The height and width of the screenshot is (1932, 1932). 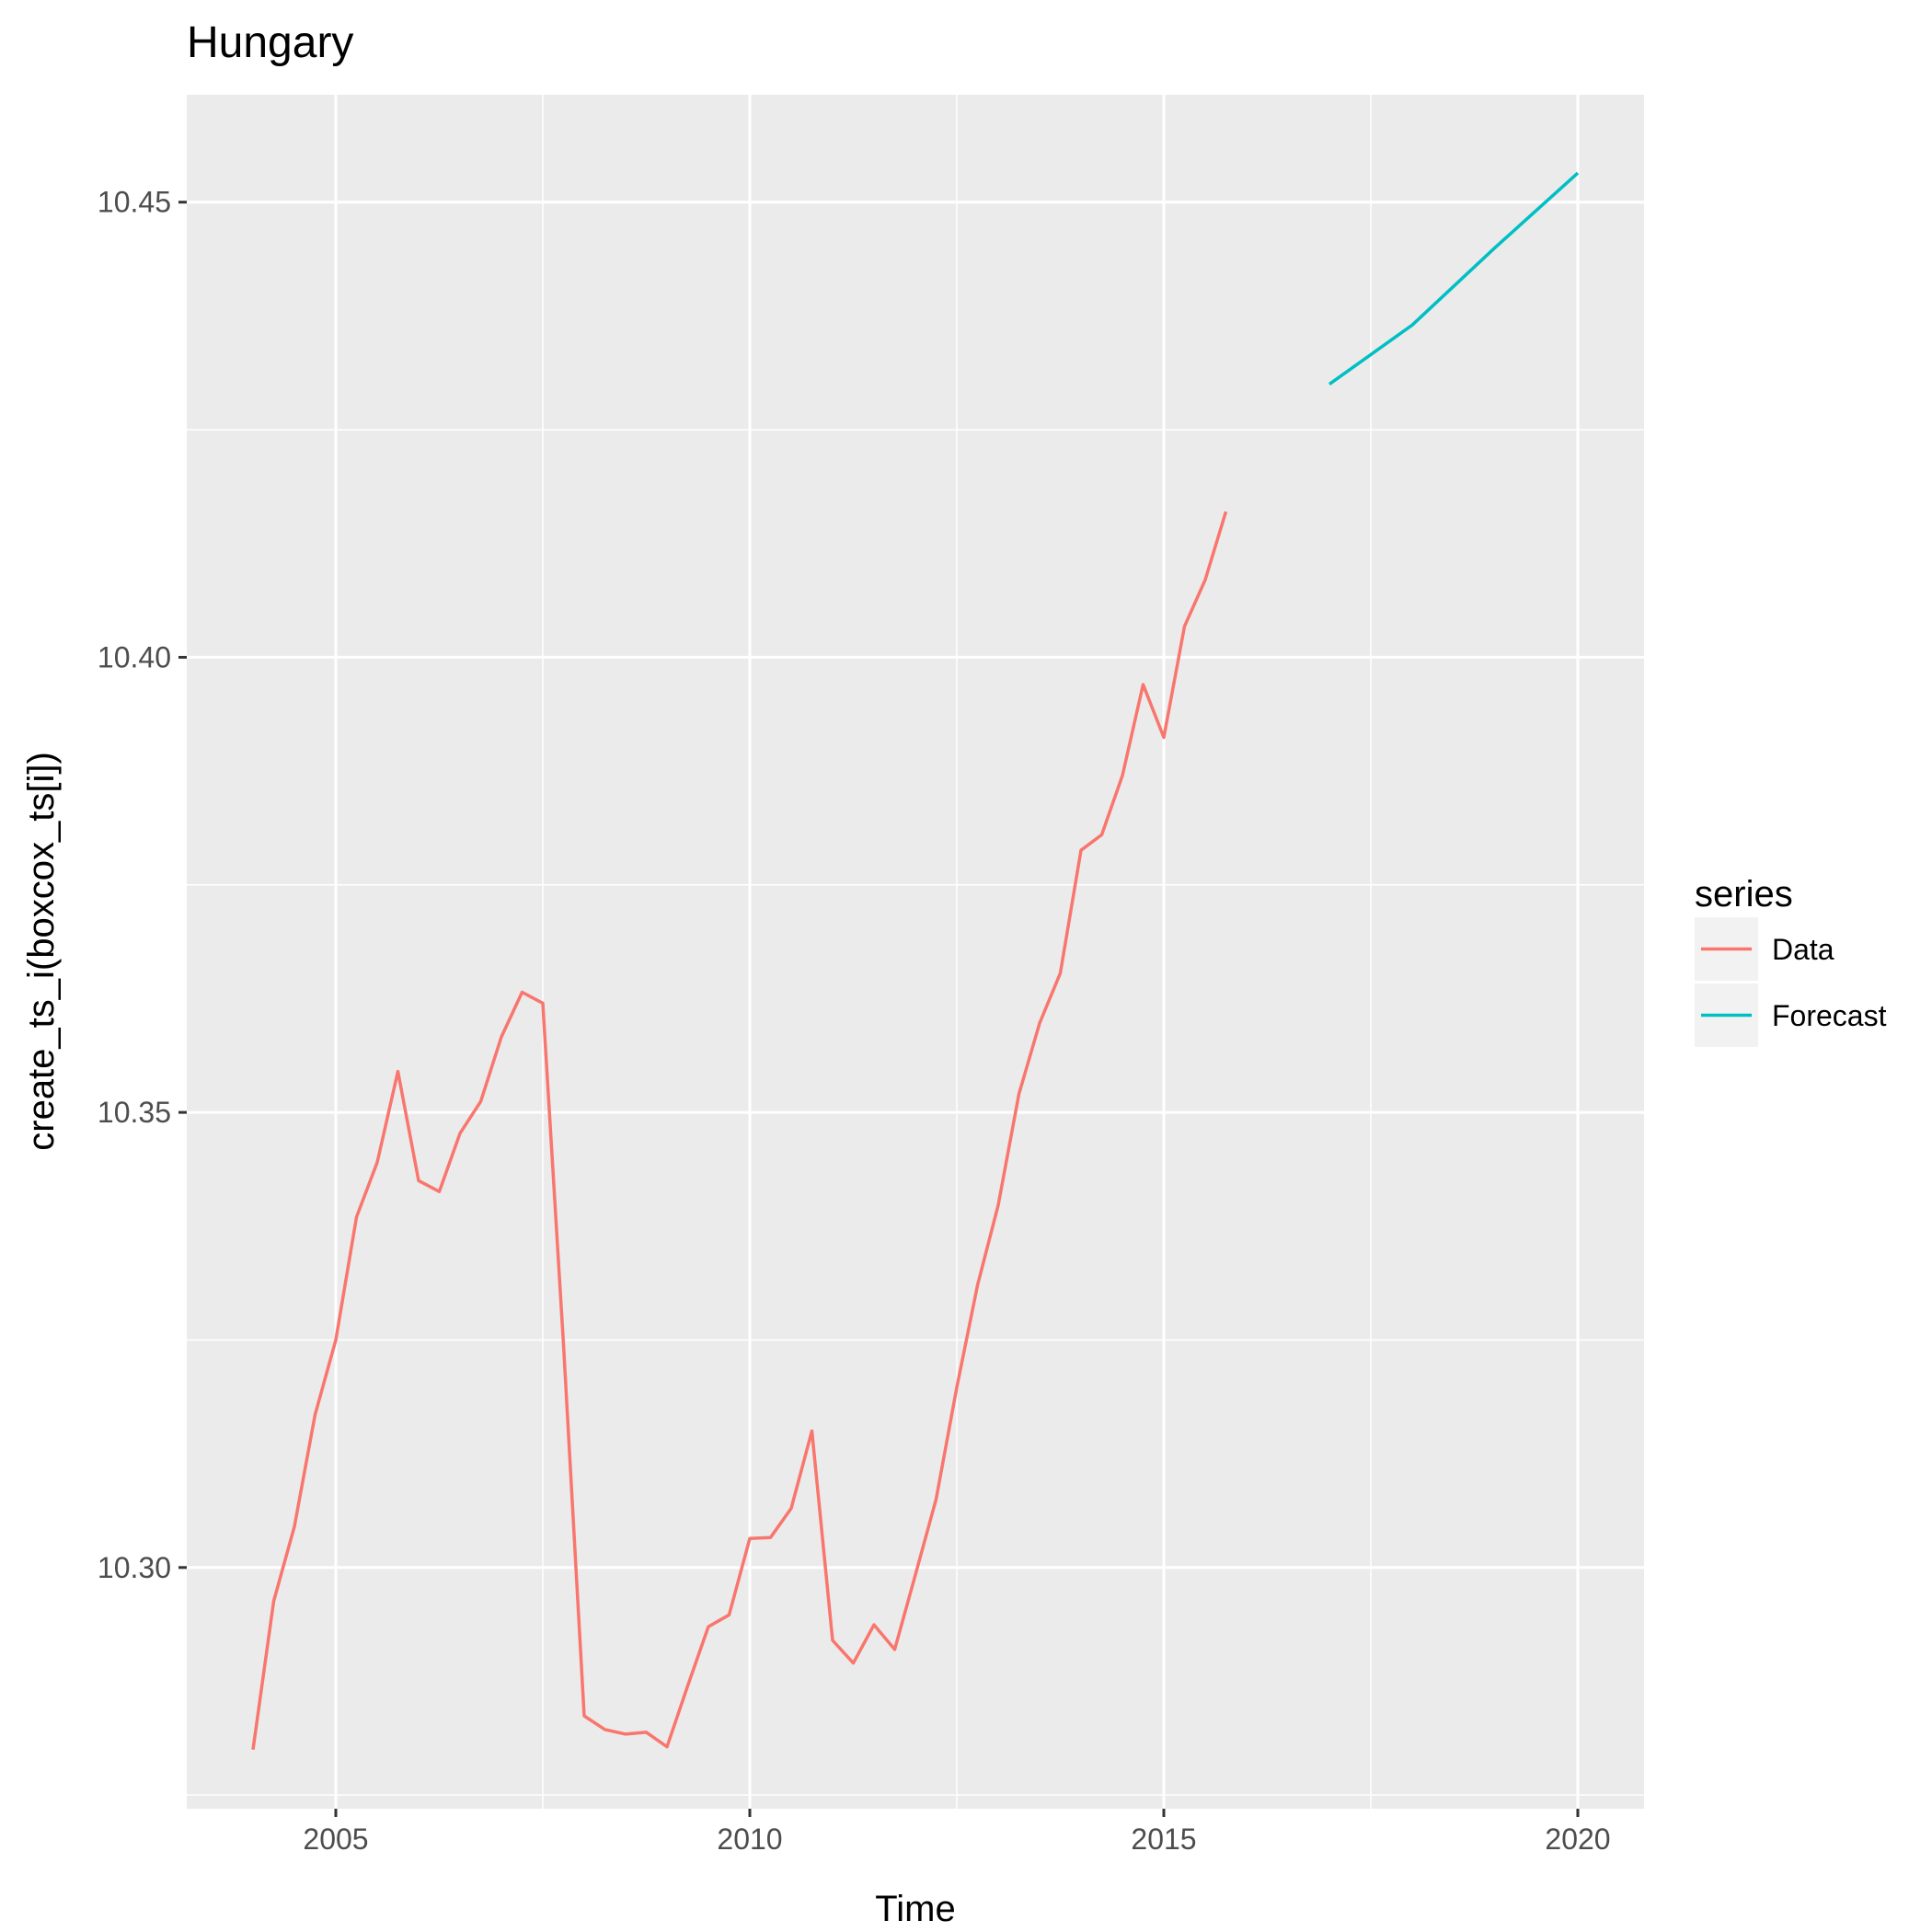 I want to click on x-axis-title: Time, so click(x=915, y=1909).